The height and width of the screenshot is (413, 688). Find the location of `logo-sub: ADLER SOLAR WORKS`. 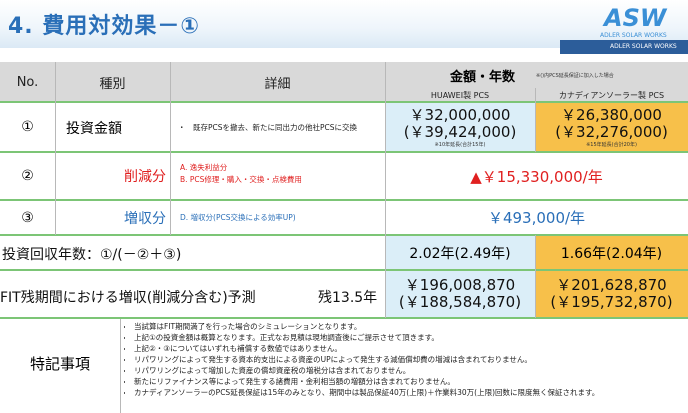

logo-sub: ADLER SOLAR WORKS is located at coordinates (633, 35).